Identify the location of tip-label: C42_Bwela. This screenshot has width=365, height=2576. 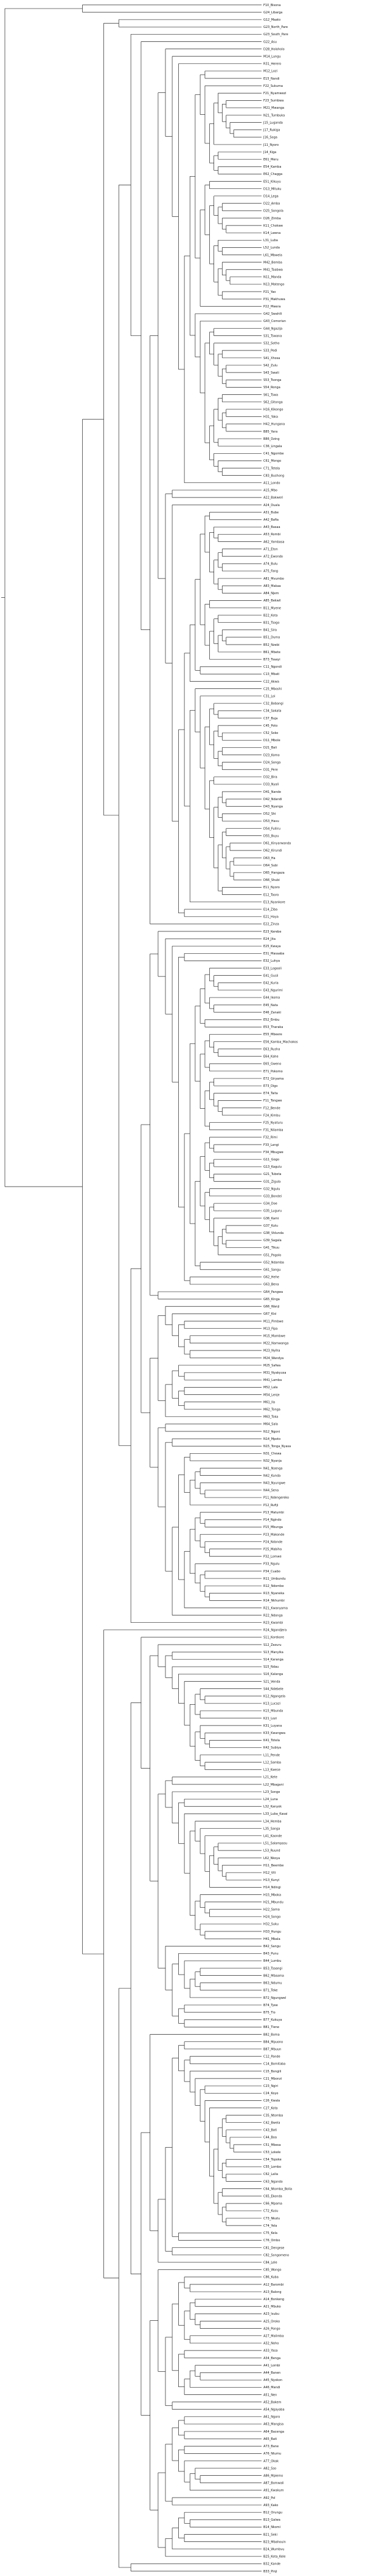
(271, 2123).